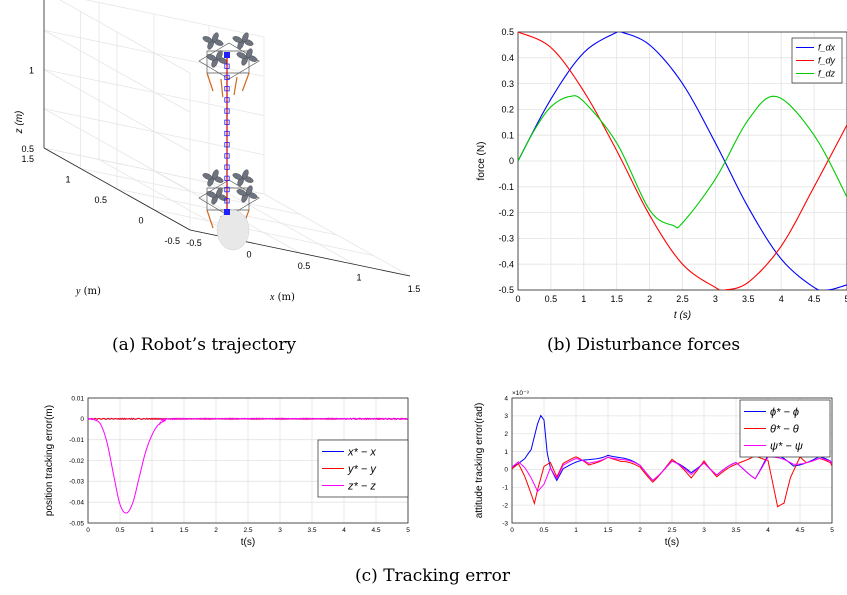 The width and height of the screenshot is (847, 595). Describe the element at coordinates (361, 452) in the screenshot. I see `legend-label: x* − x` at that location.